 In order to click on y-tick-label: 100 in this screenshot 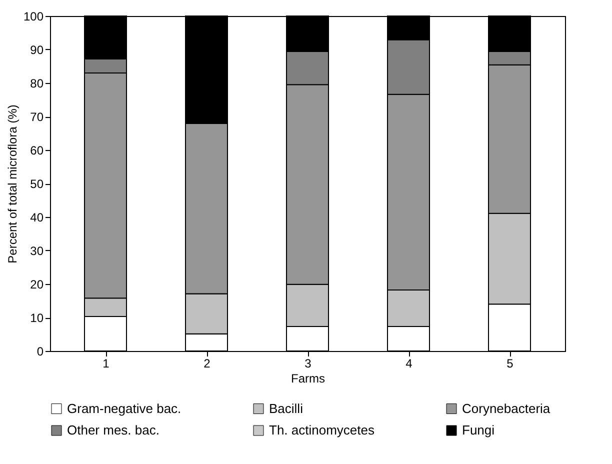, I will do `click(33, 17)`.